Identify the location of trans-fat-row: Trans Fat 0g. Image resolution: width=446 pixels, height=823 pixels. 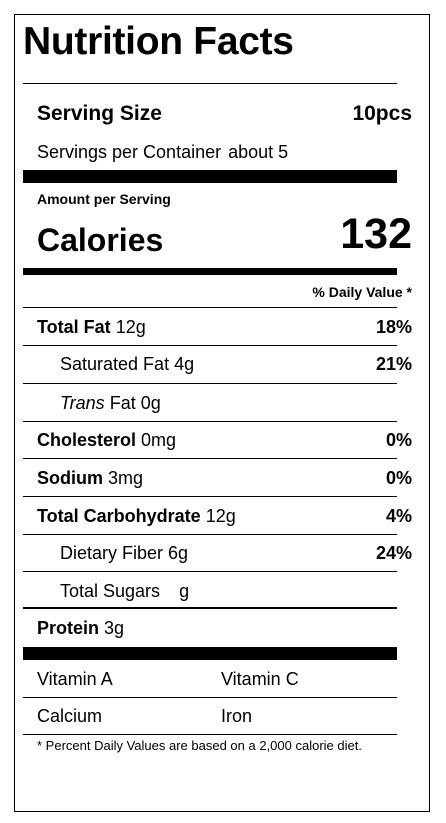
(110, 403).